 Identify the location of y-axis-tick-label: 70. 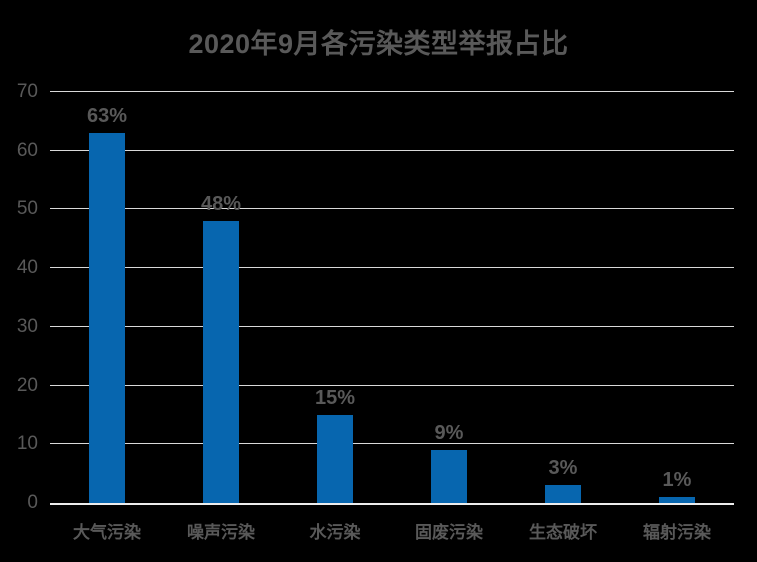
(27, 91).